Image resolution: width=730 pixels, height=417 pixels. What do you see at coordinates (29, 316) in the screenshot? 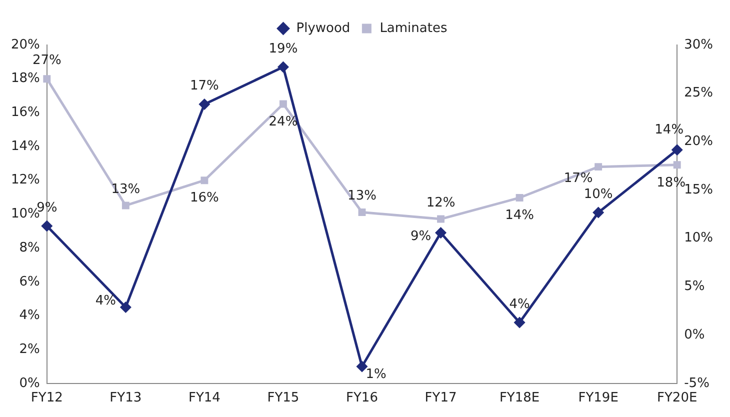
I see `y-tick-label: 4%` at bounding box center [29, 316].